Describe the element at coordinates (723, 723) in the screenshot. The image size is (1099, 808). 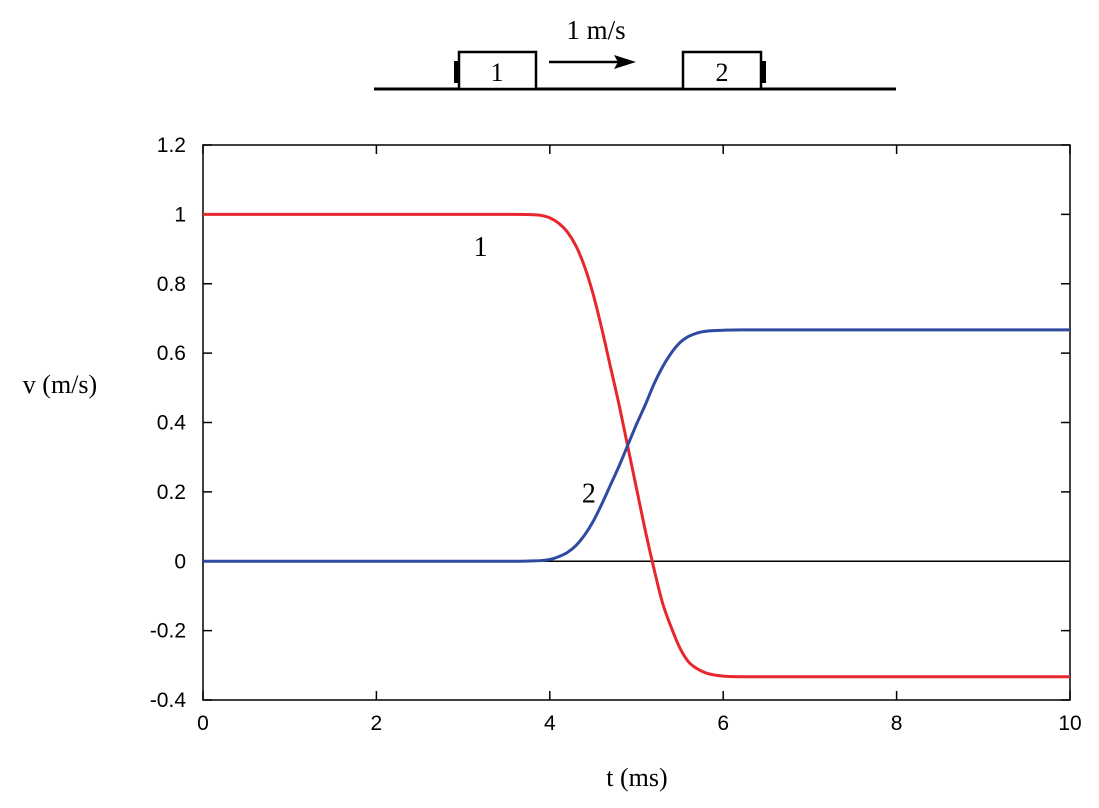
I see `x-tick-label: 6` at that location.